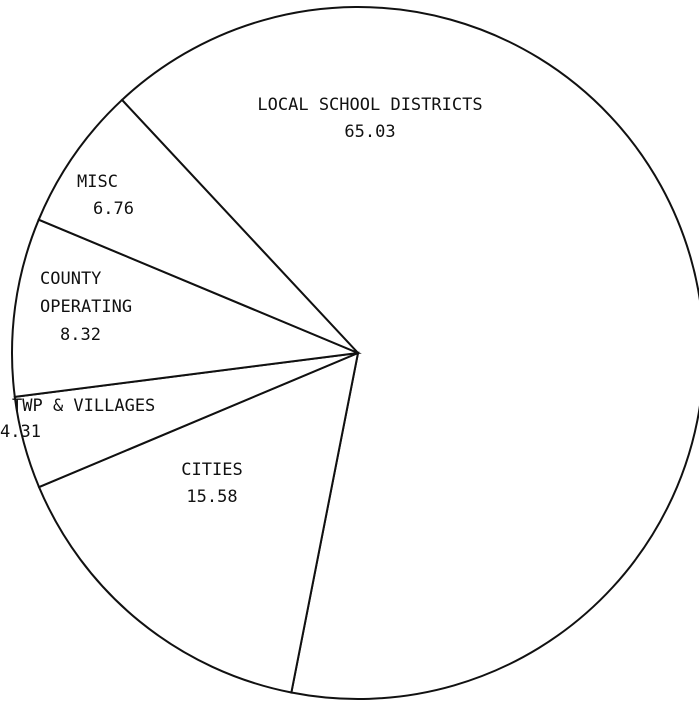  Describe the element at coordinates (97, 182) in the screenshot. I see `slice-label: MISC` at that location.